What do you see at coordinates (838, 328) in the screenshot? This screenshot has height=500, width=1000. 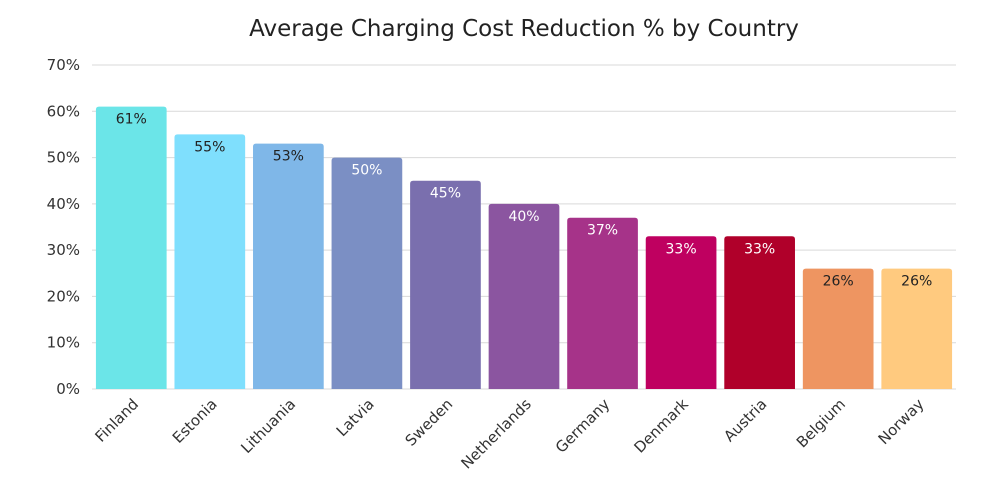 I see `bar-belgium` at bounding box center [838, 328].